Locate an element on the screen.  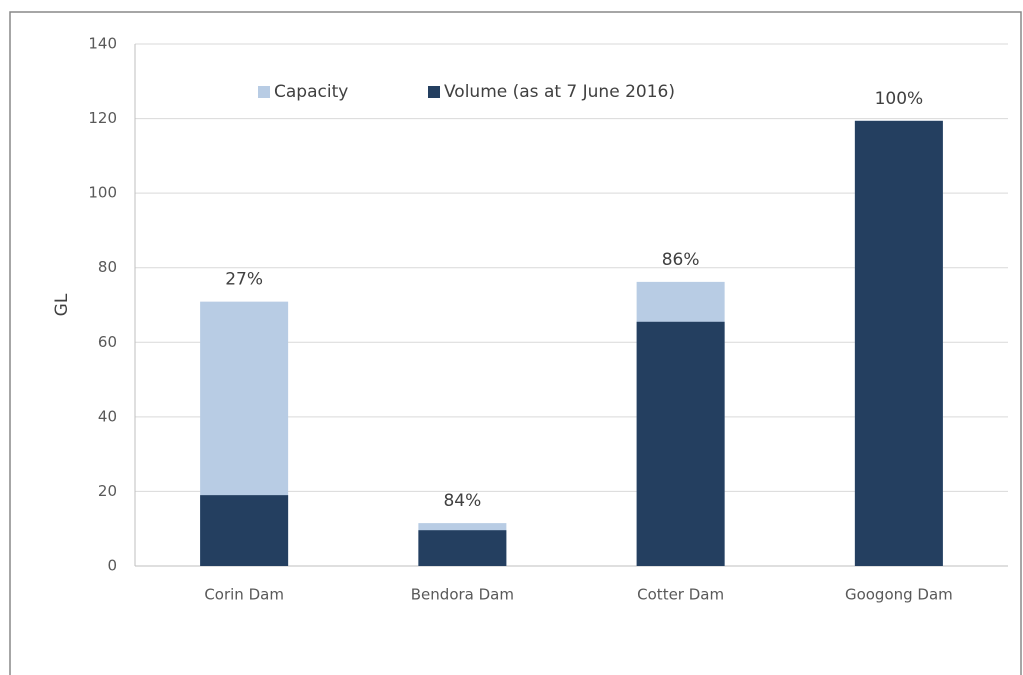
y-tick-label: 120 is located at coordinates (102, 118).